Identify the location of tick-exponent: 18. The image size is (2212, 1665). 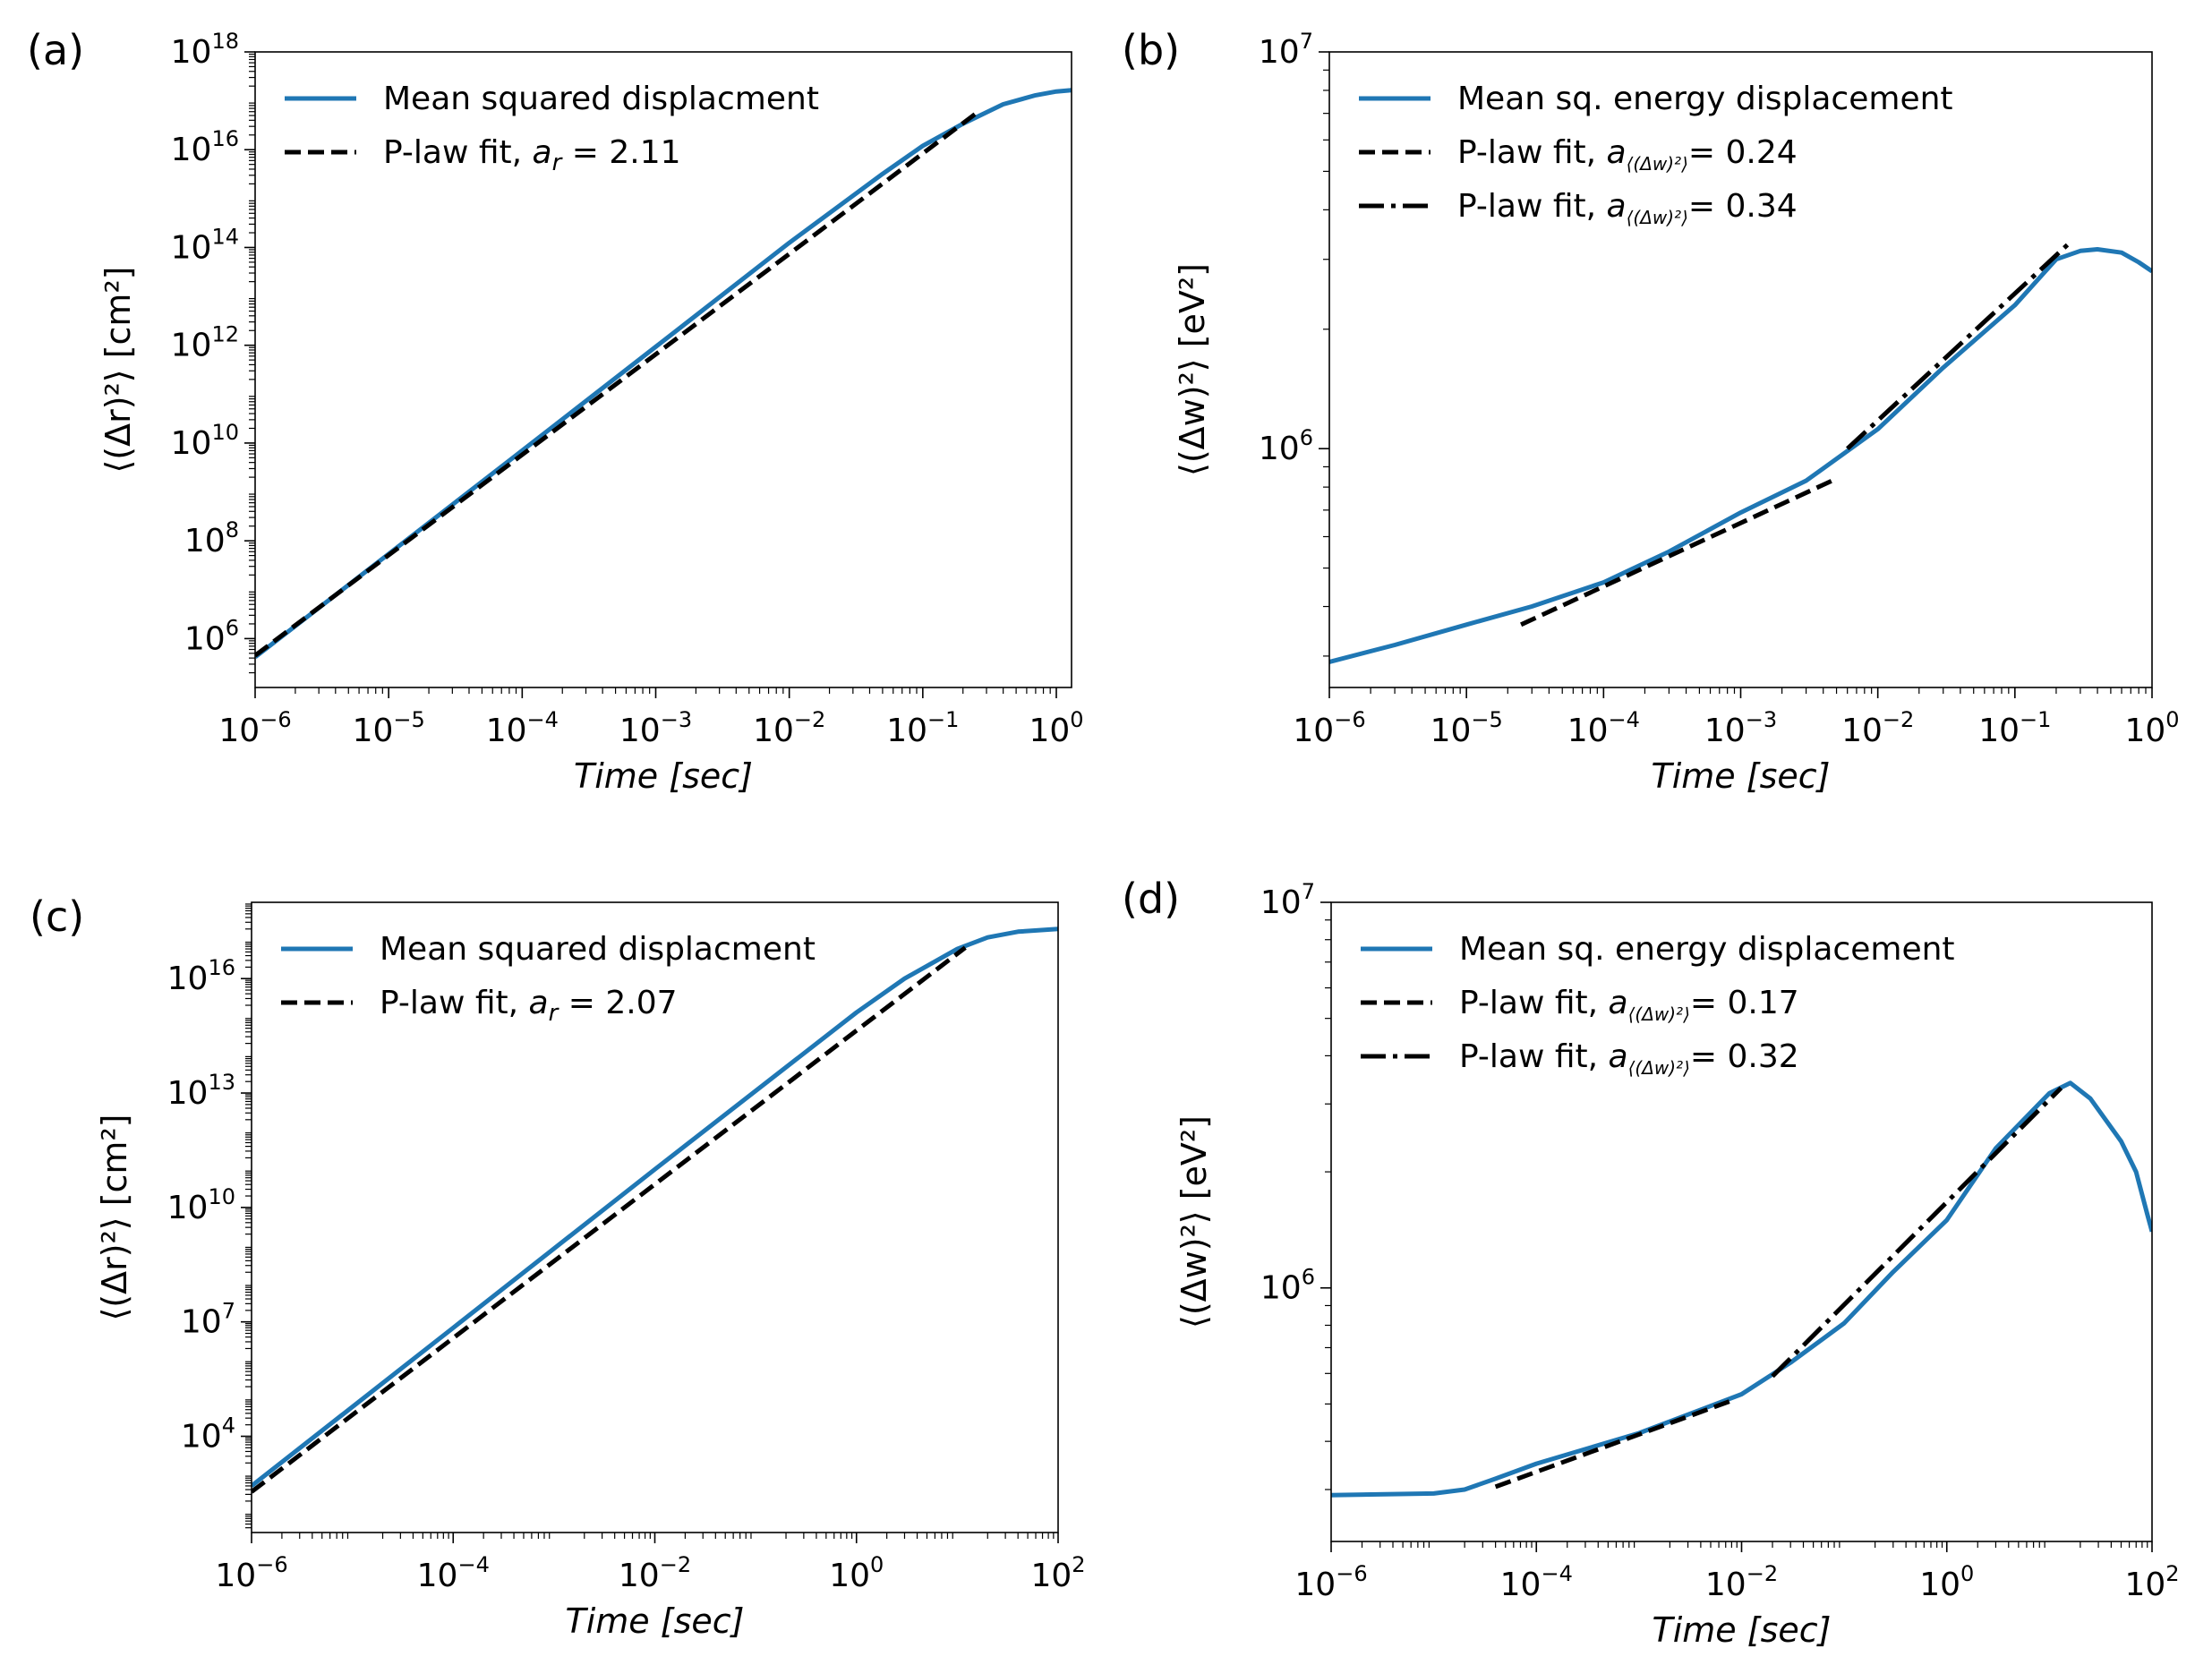
(225, 41).